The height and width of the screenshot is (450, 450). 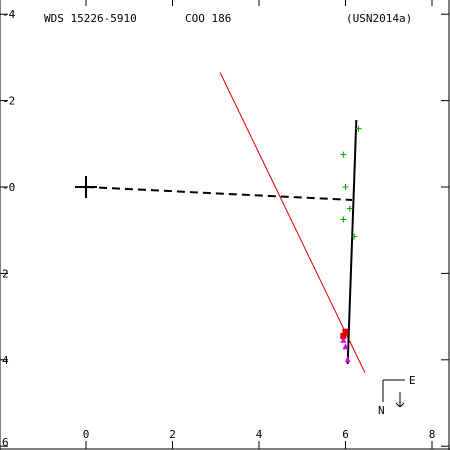 I want to click on reference-label: (USN2014a), so click(x=379, y=18).